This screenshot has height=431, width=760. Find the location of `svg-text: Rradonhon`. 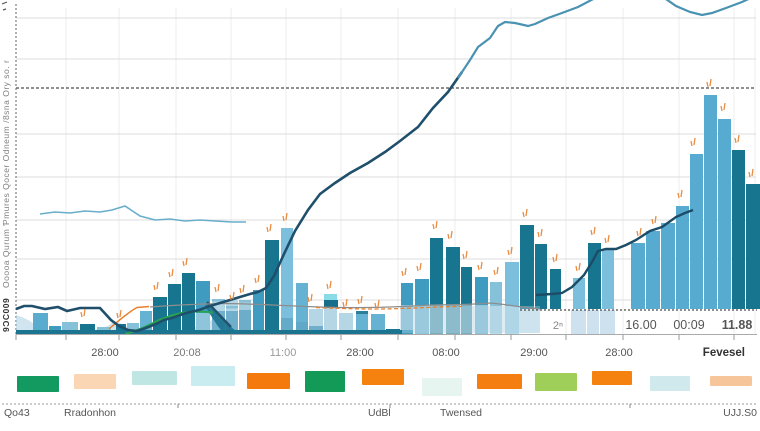

svg-text: Rradonhon is located at coordinates (90, 413).